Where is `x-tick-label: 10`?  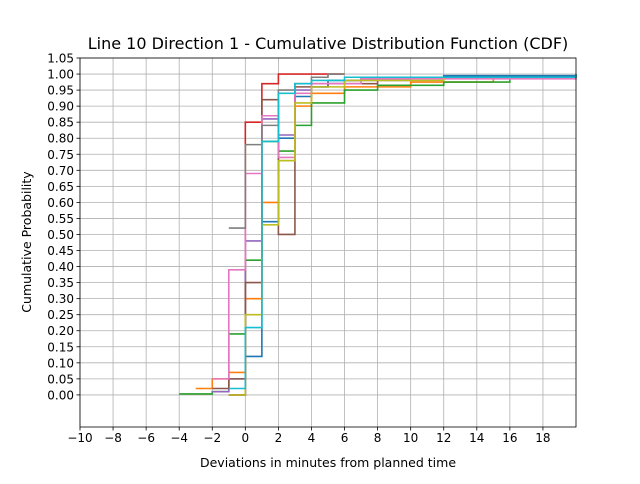
x-tick-label: 10 is located at coordinates (410, 438).